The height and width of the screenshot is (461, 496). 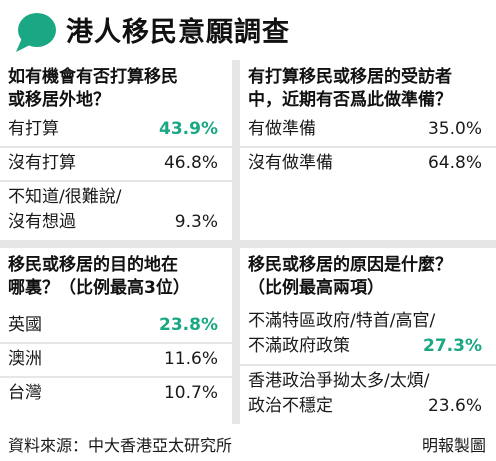 What do you see at coordinates (316, 288) in the screenshot?
I see `question-line: （比例最高兩項）` at bounding box center [316, 288].